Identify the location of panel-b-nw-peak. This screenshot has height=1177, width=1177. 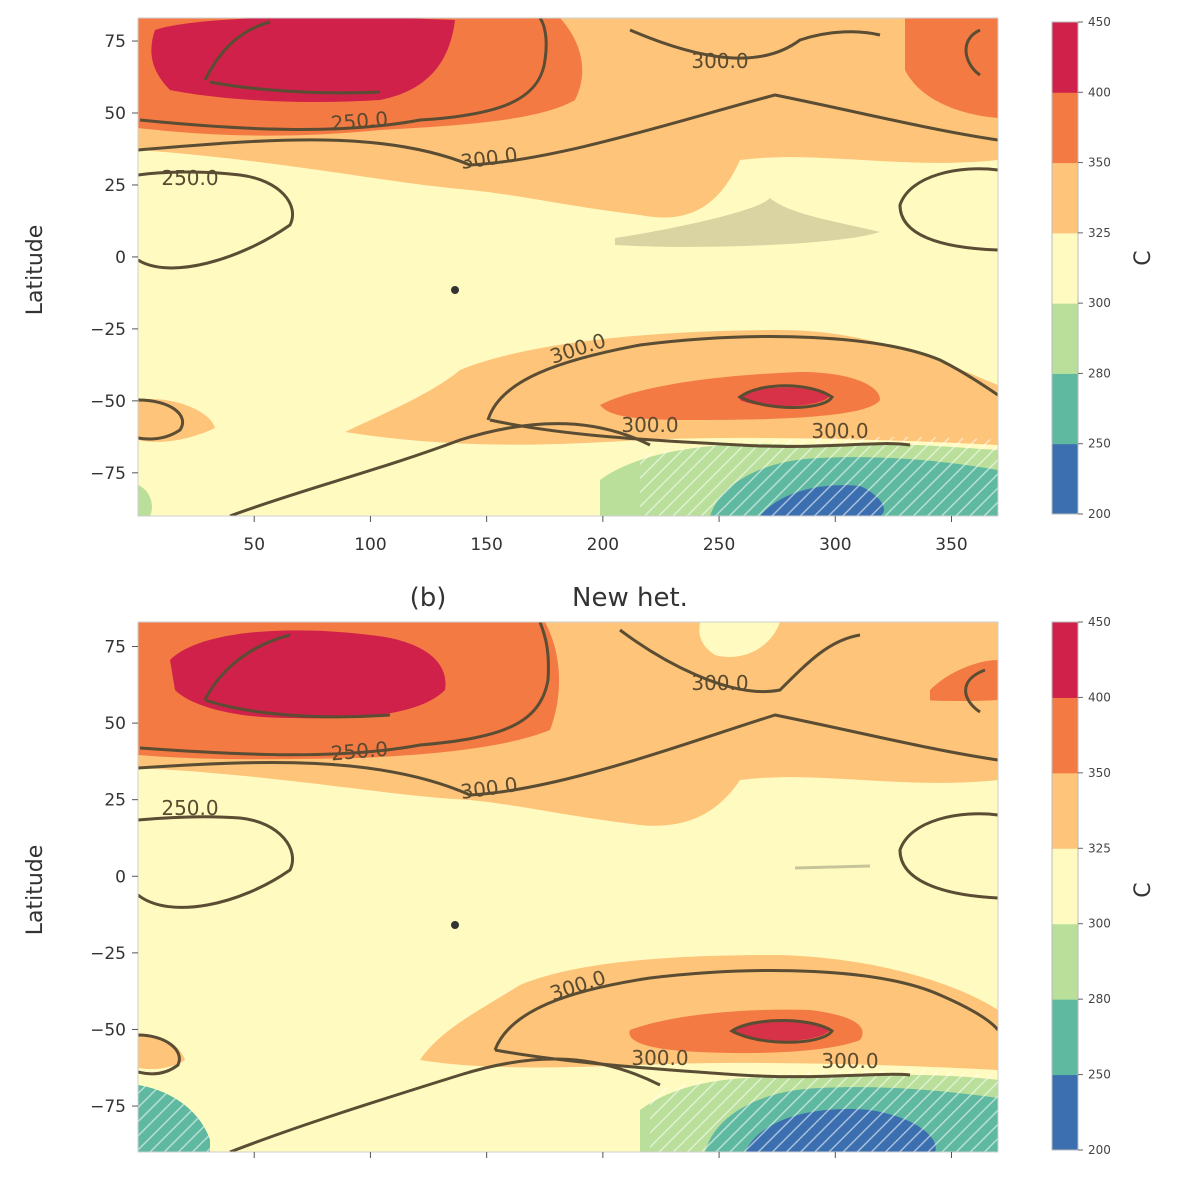
(308, 674).